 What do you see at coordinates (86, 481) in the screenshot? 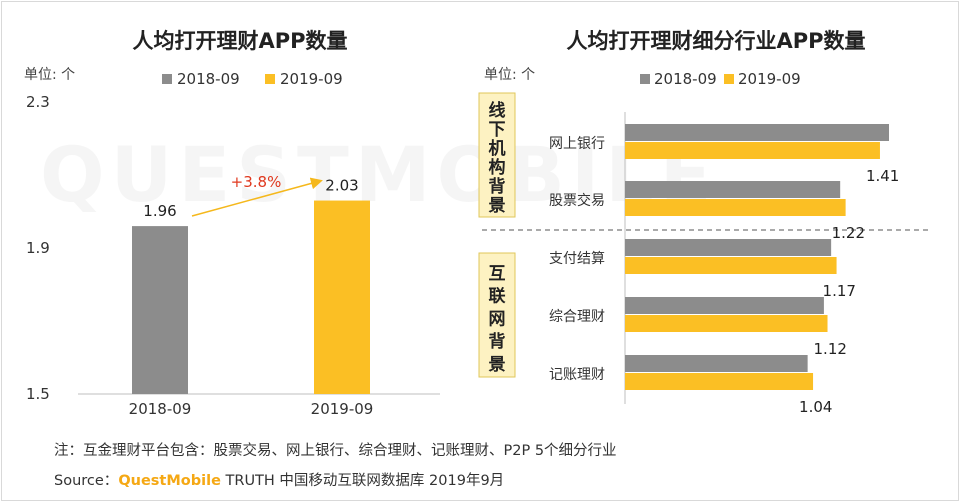
I see `source-prefix: Source：` at bounding box center [86, 481].